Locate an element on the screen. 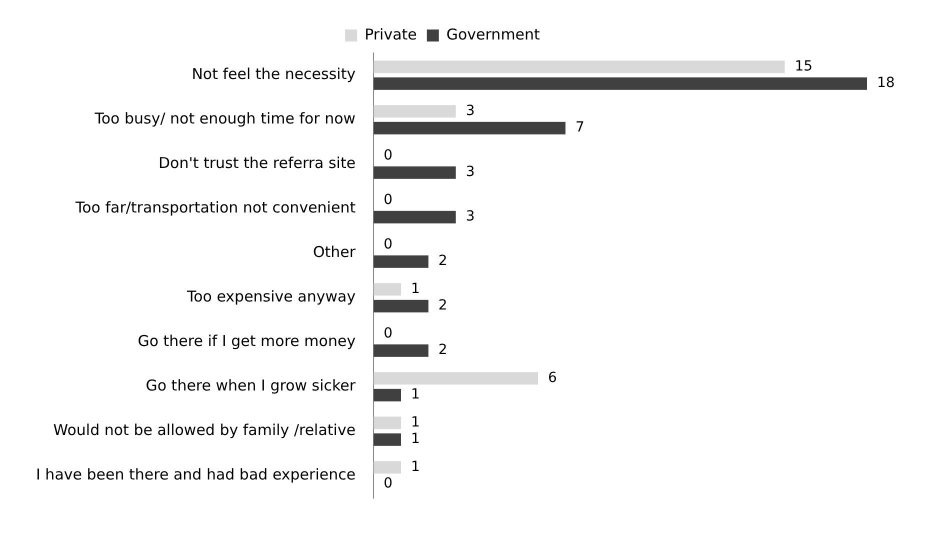  y-tick-label: I have been there and had bad experience is located at coordinates (196, 475).